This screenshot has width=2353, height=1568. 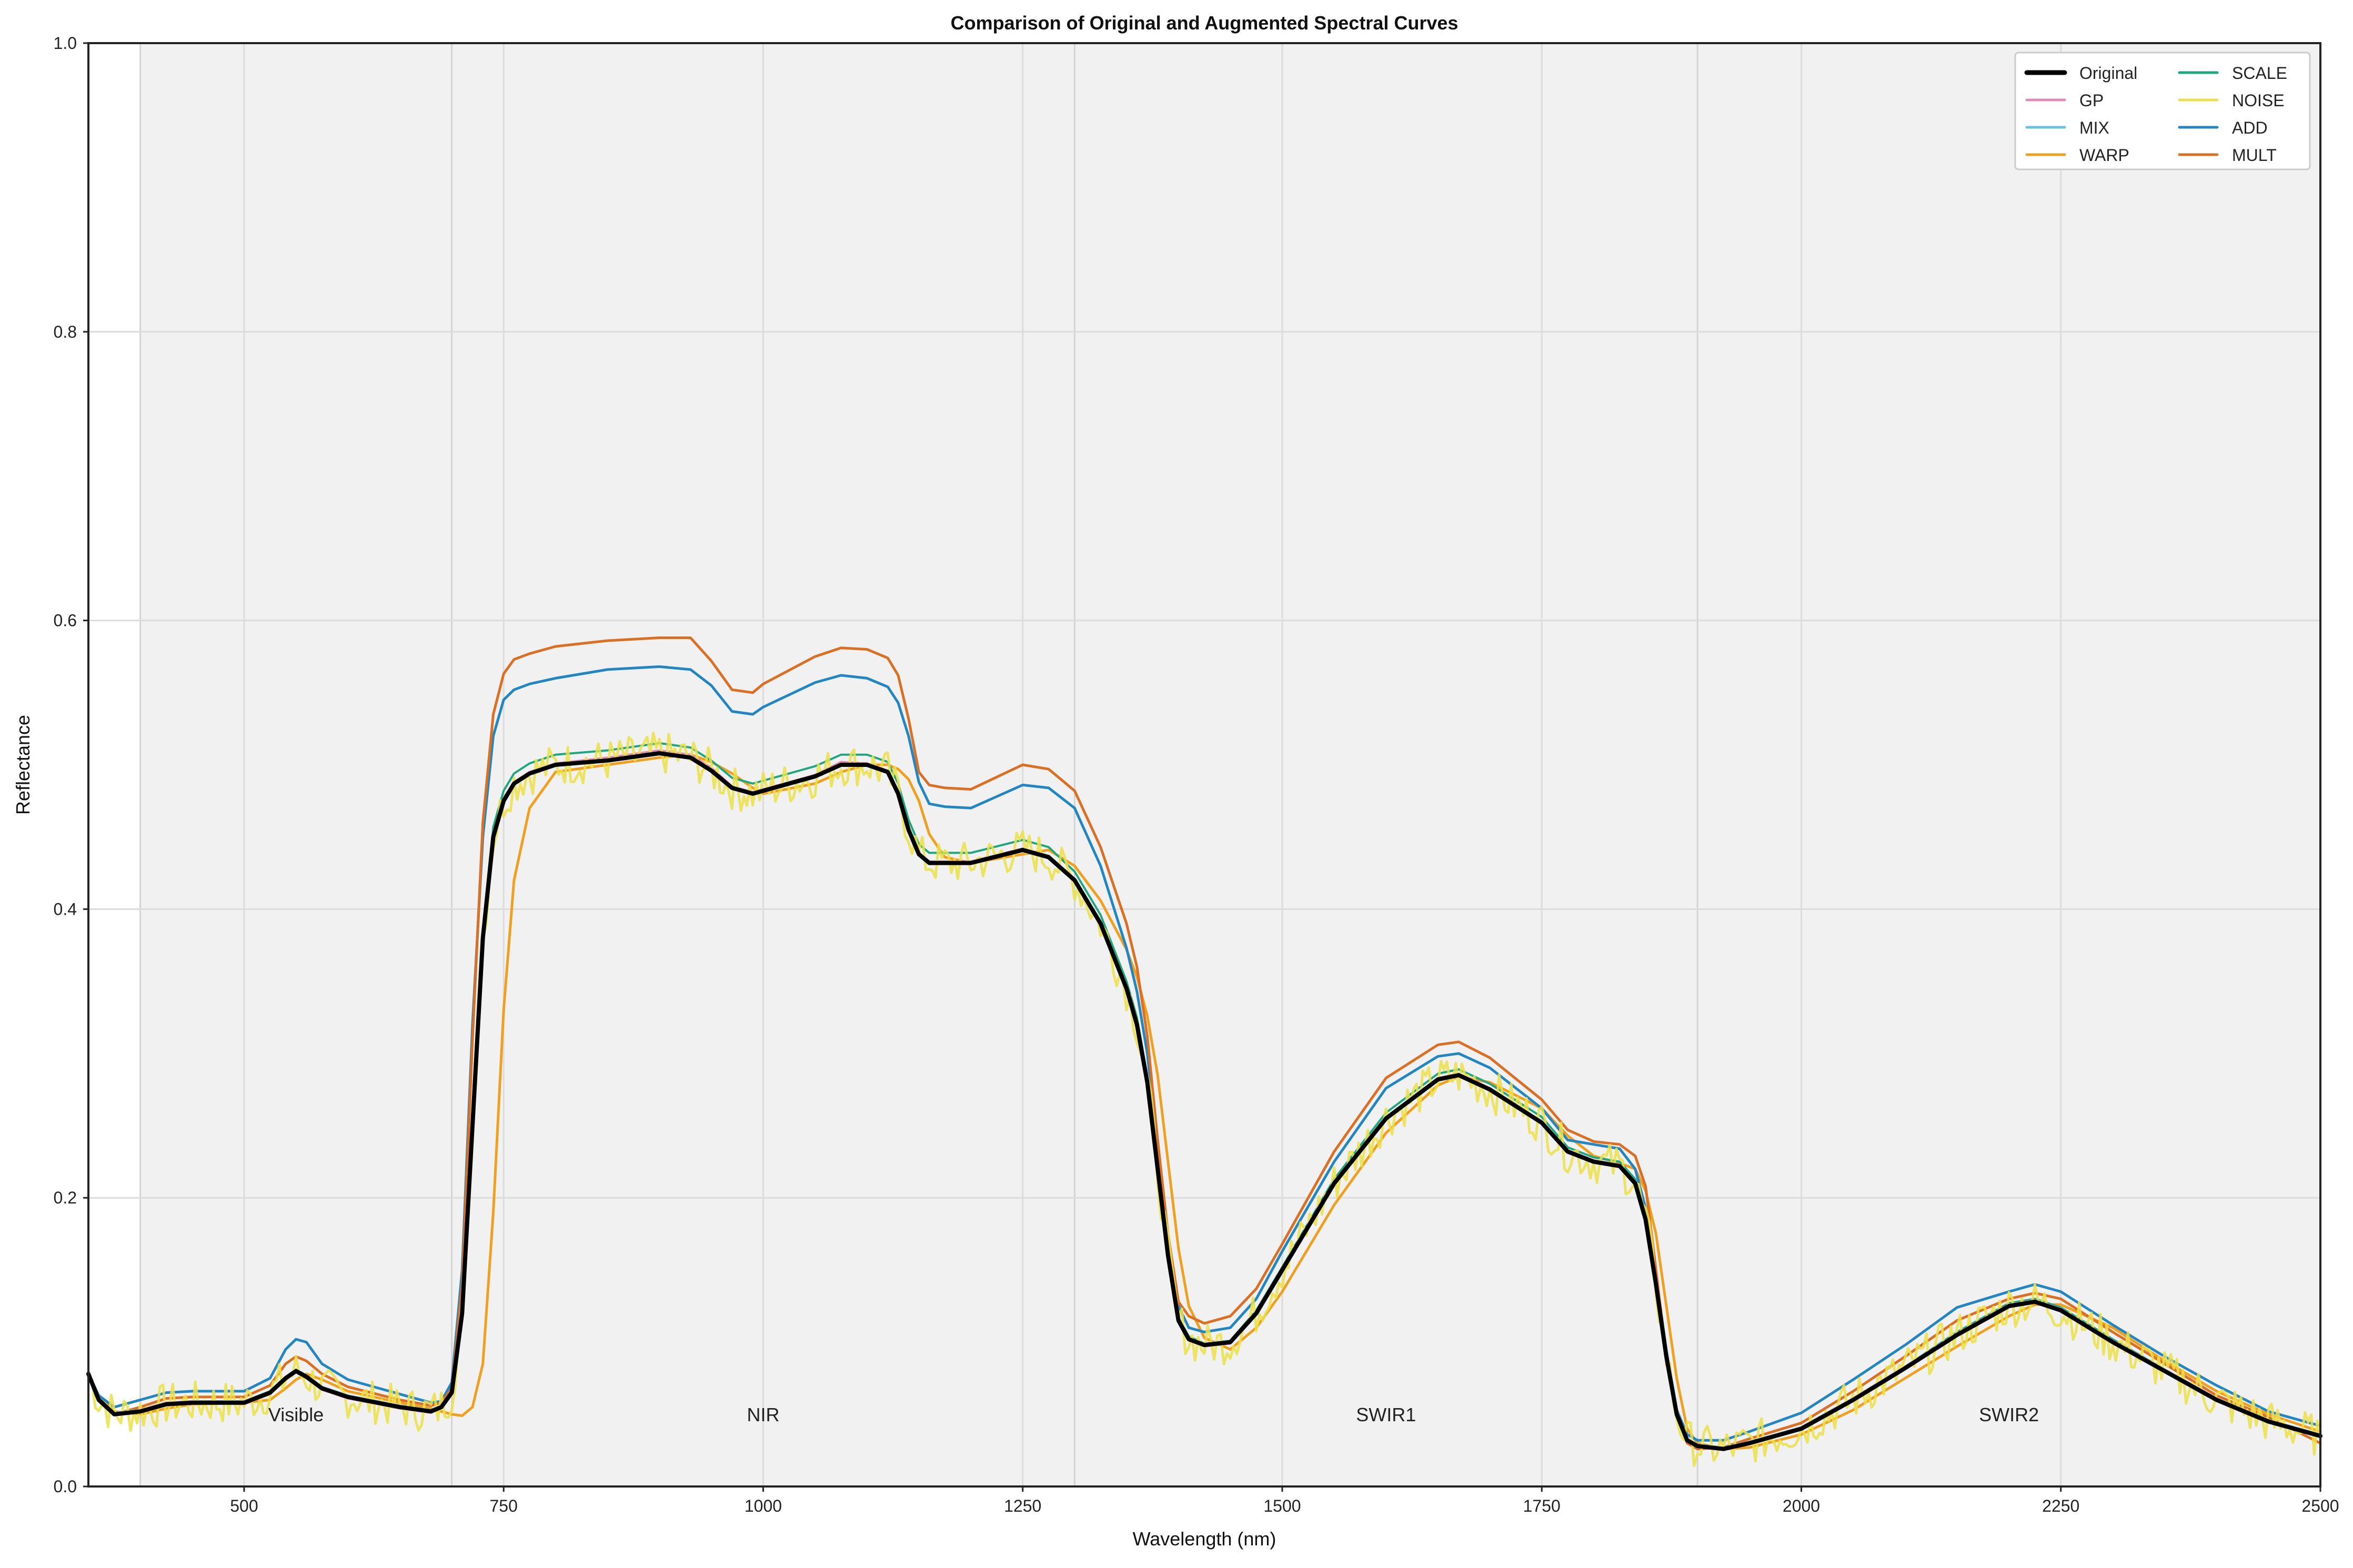 What do you see at coordinates (66, 620) in the screenshot?
I see `y-tick-label: 0.6` at bounding box center [66, 620].